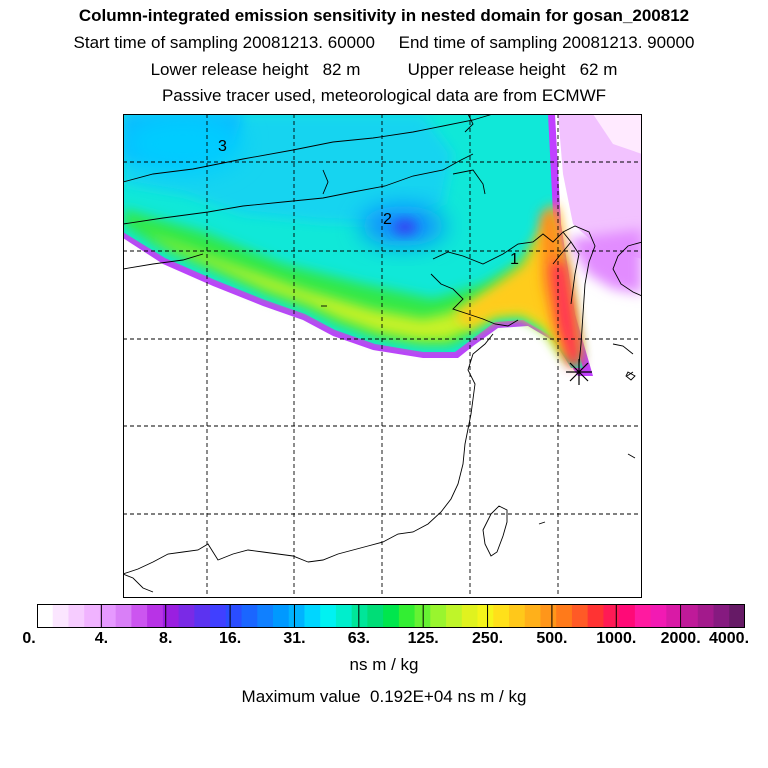  What do you see at coordinates (411, 696) in the screenshot?
I see `maximum-value-number: 0.192E+04` at bounding box center [411, 696].